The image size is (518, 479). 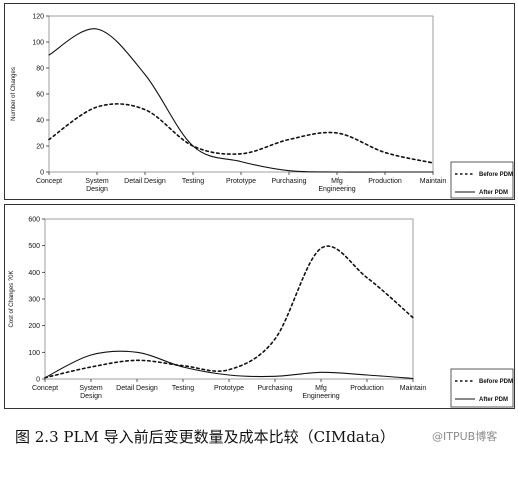 I want to click on y-axis-title: Cost of Changes ?0K, so click(x=12, y=298).